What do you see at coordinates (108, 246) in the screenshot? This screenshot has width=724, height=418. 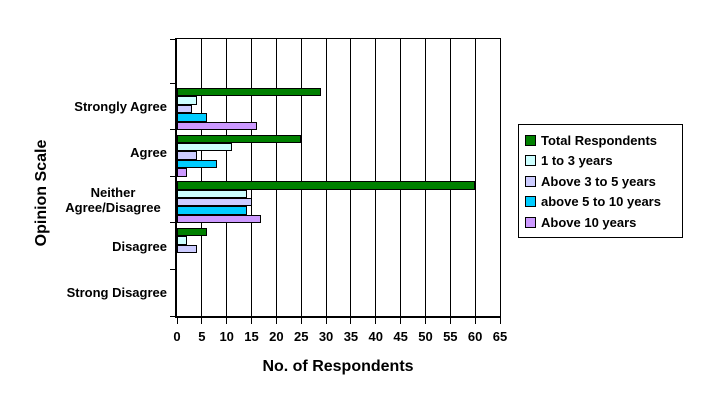 I see `y-category-label: Disagree` at bounding box center [108, 246].